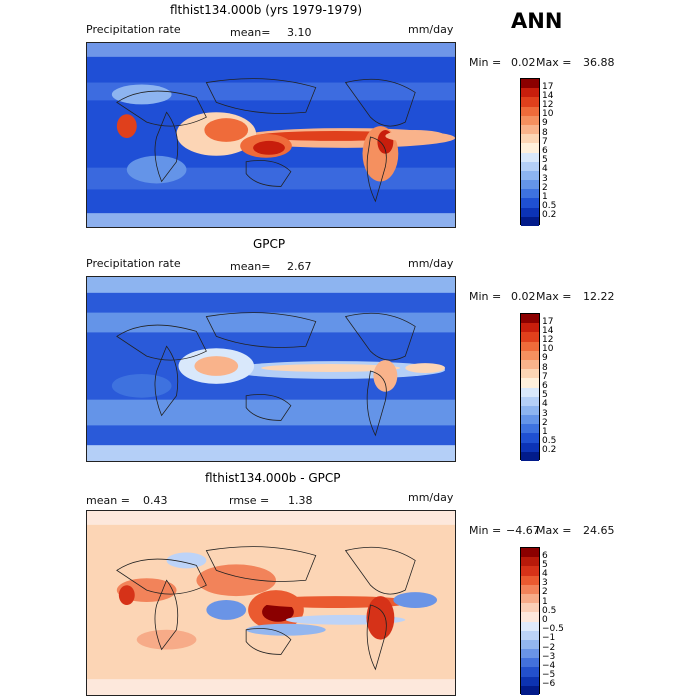  Describe the element at coordinates (545, 620) in the screenshot. I see `colorbar-tick-label: 0` at that location.